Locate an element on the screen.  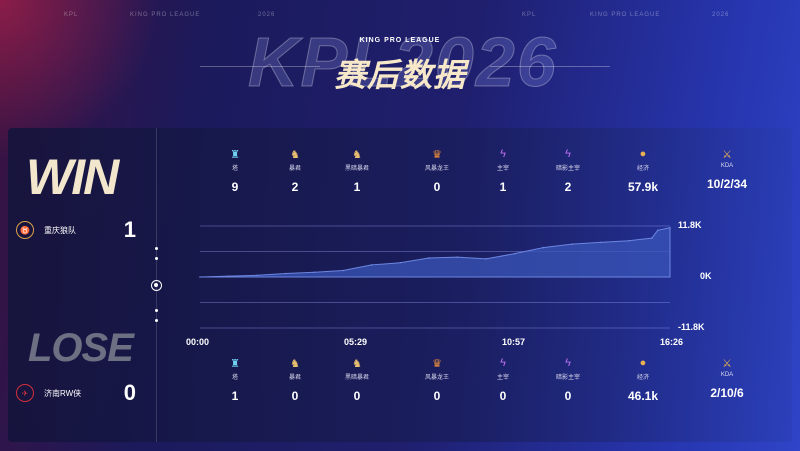
stat-overlord: ϟ 主宰 0 is located at coordinates (503, 380).